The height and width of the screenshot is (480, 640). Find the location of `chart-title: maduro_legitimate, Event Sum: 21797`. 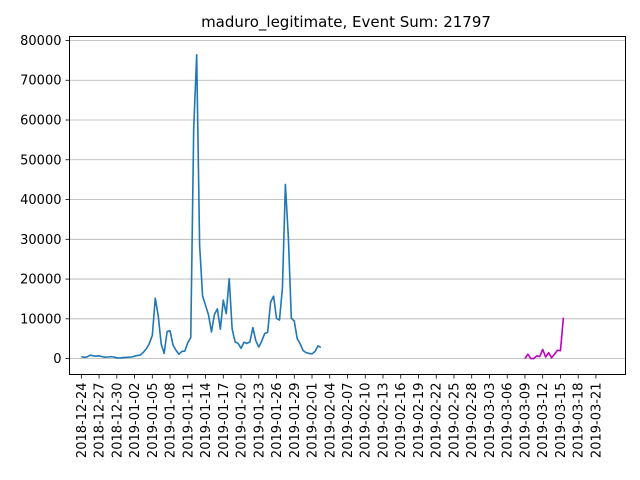

chart-title: maduro_legitimate, Event Sum: 21797 is located at coordinates (346, 22).